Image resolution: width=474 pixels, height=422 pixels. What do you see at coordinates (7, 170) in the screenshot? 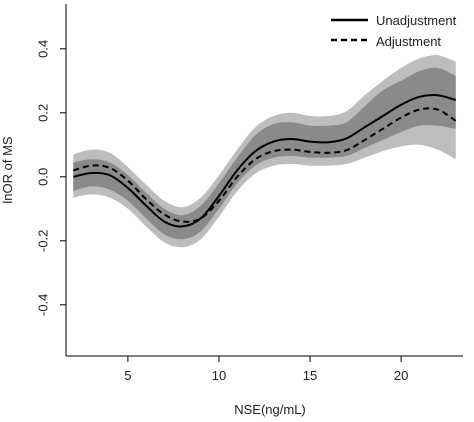
I see `y-axis-title: lnOR of MS` at bounding box center [7, 170].